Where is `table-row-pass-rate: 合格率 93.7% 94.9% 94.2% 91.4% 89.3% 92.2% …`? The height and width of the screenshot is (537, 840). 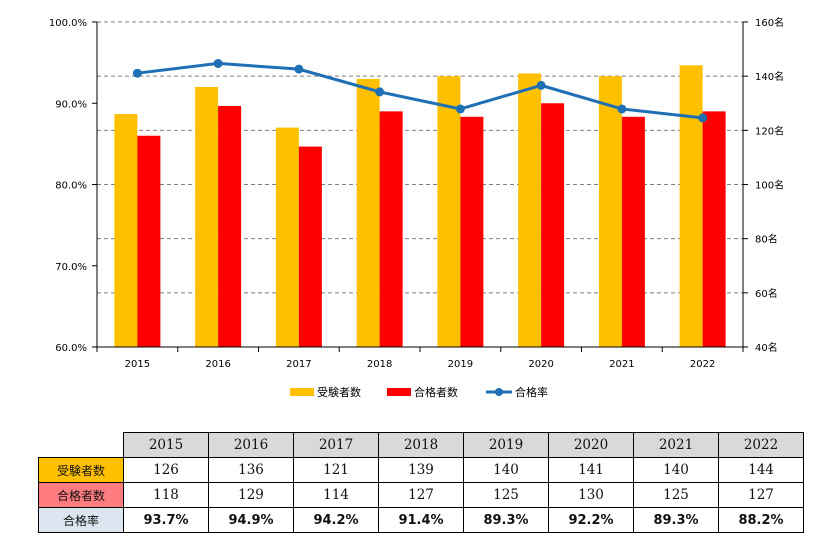
table-row-pass-rate: 合格率 93.7% 94.9% 94.2% 91.4% 89.3% 92.2% … is located at coordinates (421, 520).